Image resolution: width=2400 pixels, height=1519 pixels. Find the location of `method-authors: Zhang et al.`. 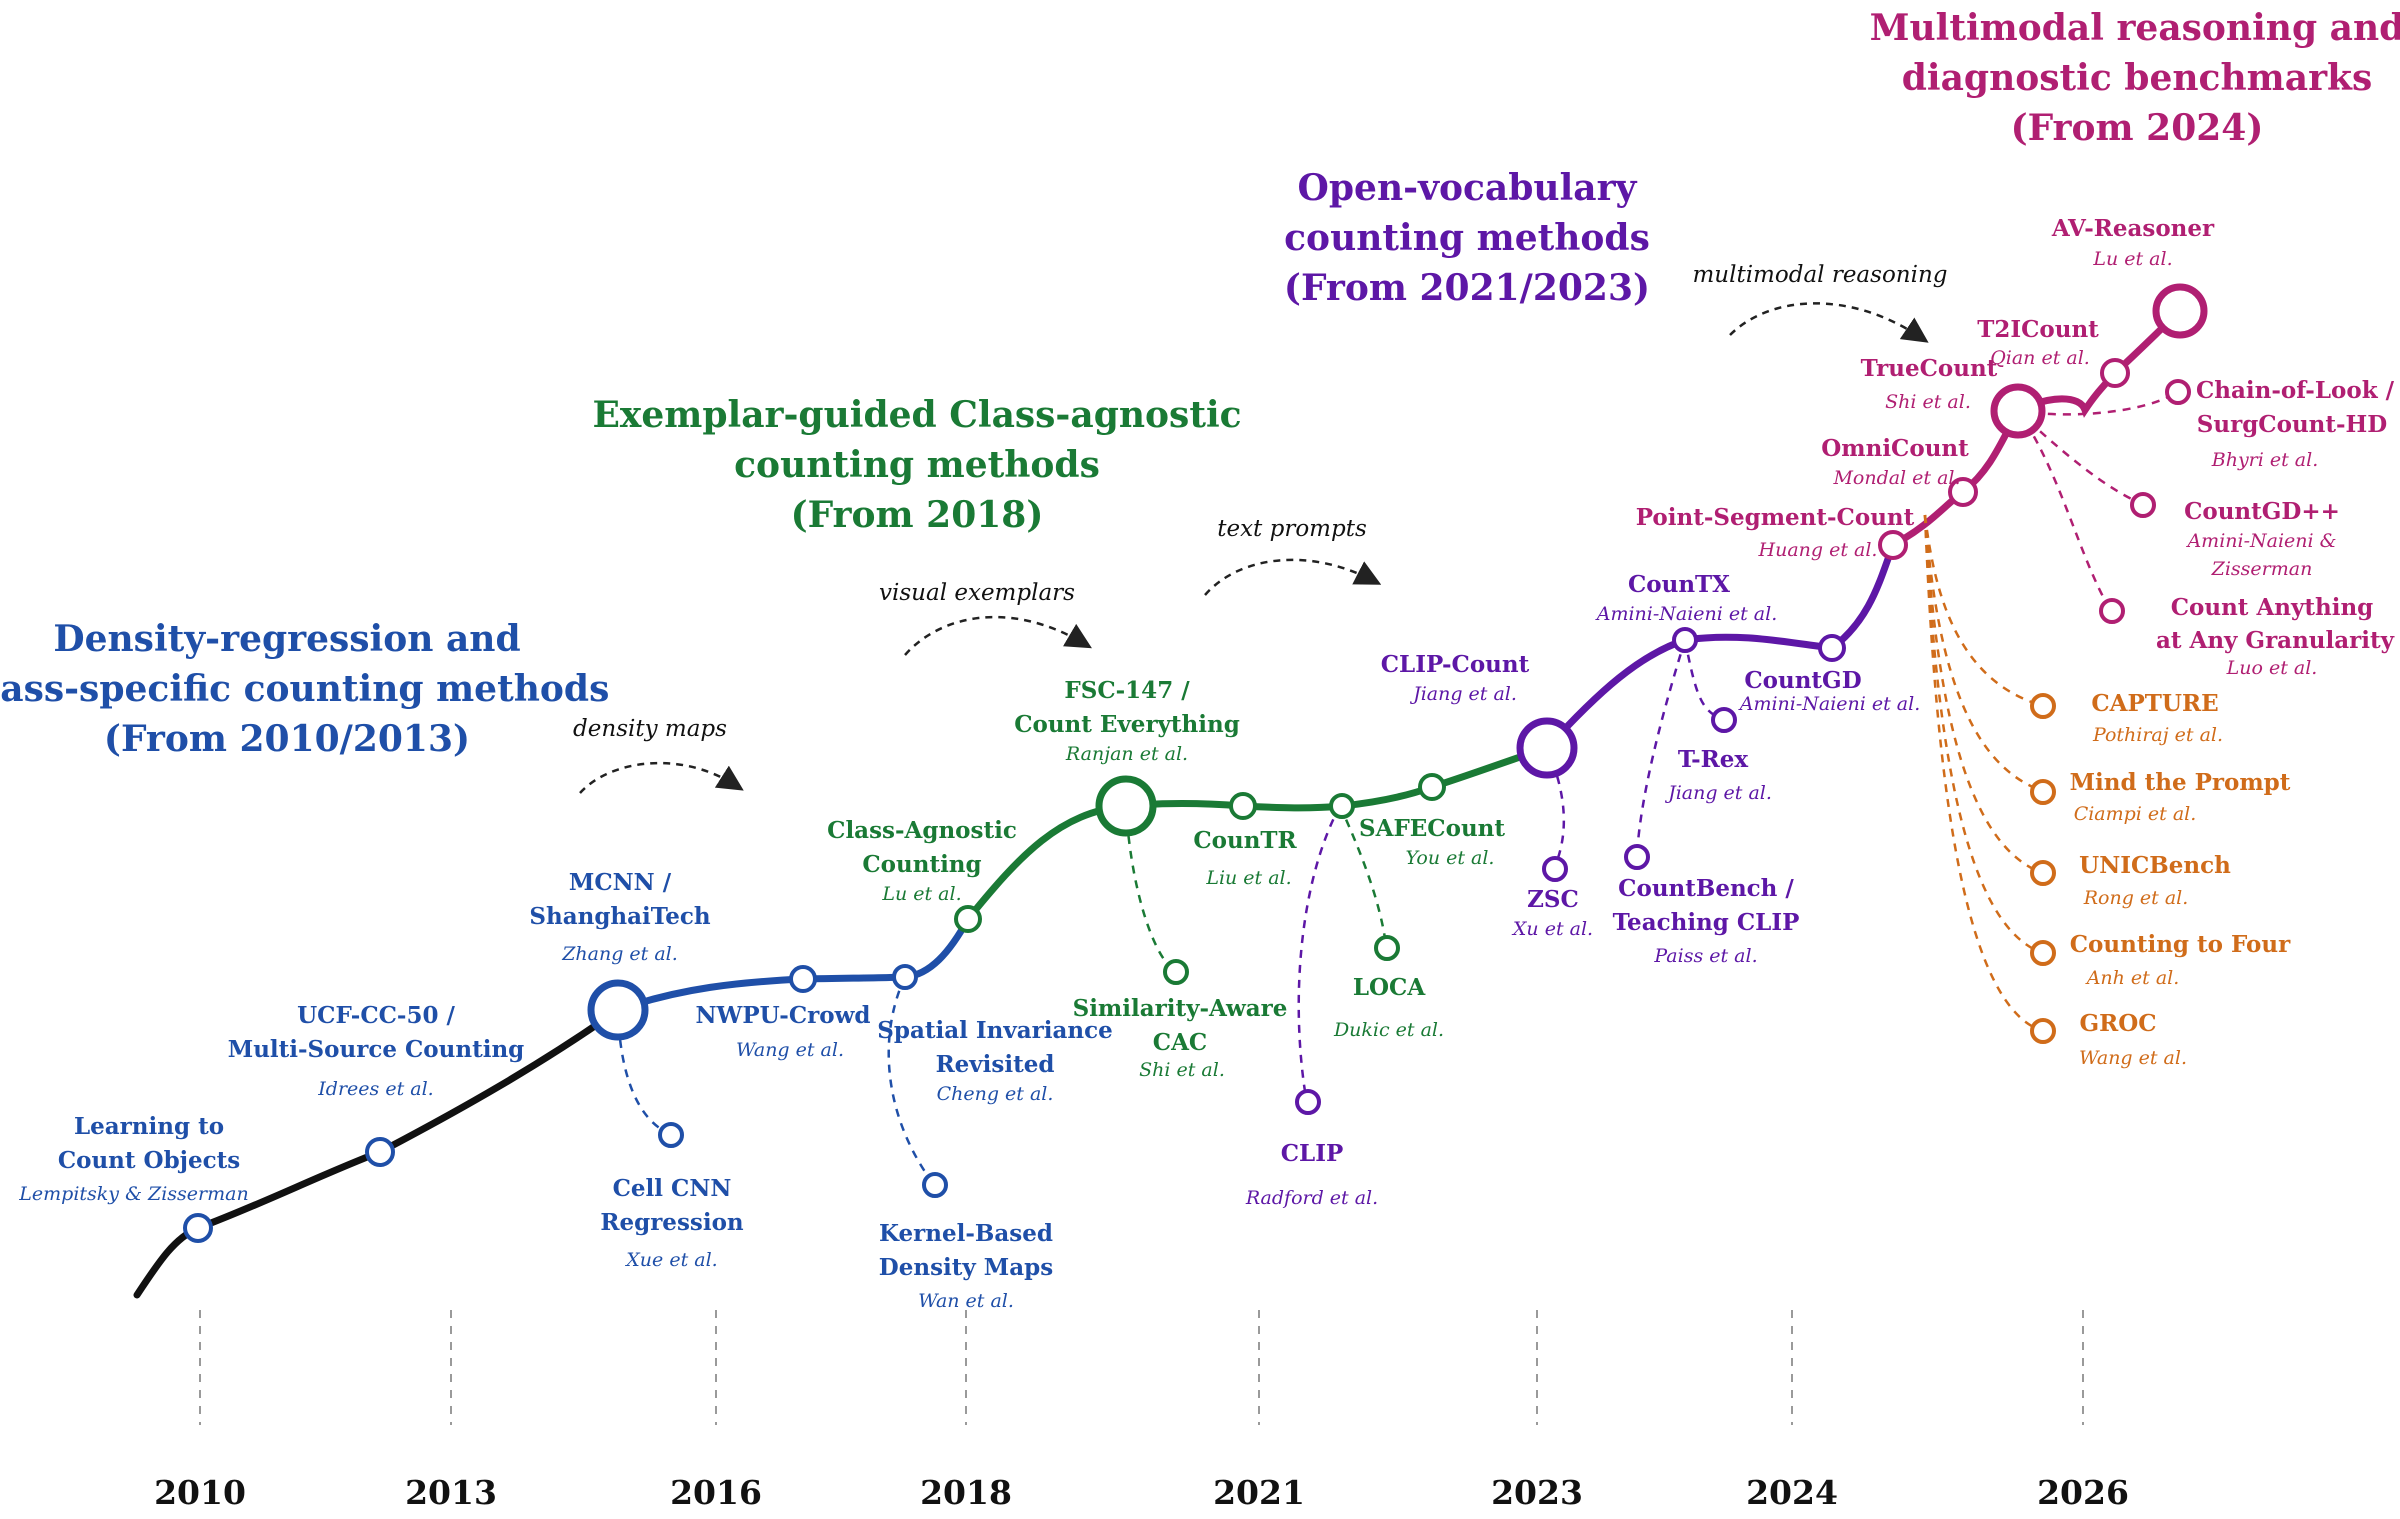

method-authors: Zhang et al. is located at coordinates (619, 954).